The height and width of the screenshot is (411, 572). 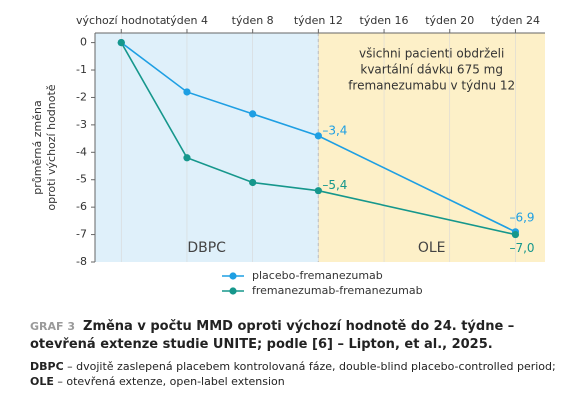 I want to click on value-label: –5,4, so click(x=334, y=185).